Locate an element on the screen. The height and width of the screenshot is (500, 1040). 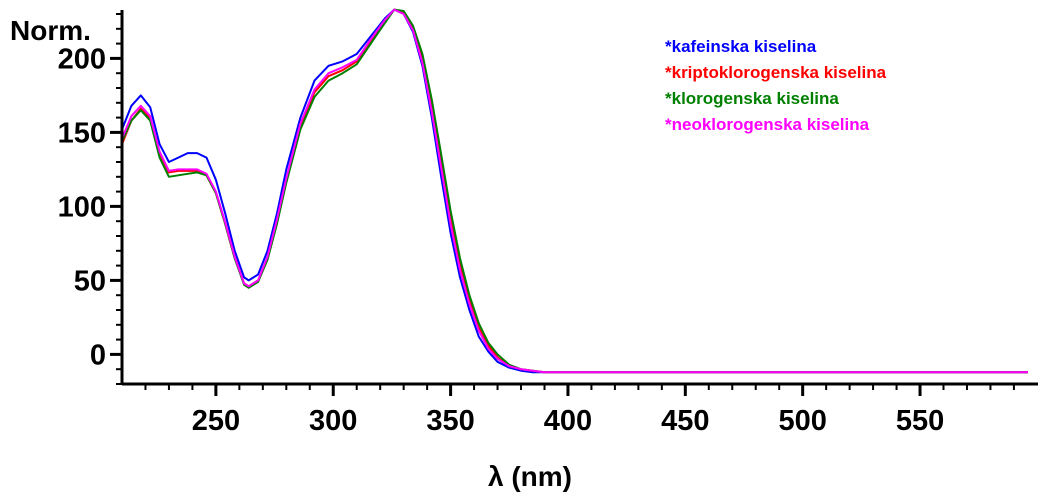
x-tick-label: 250 is located at coordinates (216, 421).